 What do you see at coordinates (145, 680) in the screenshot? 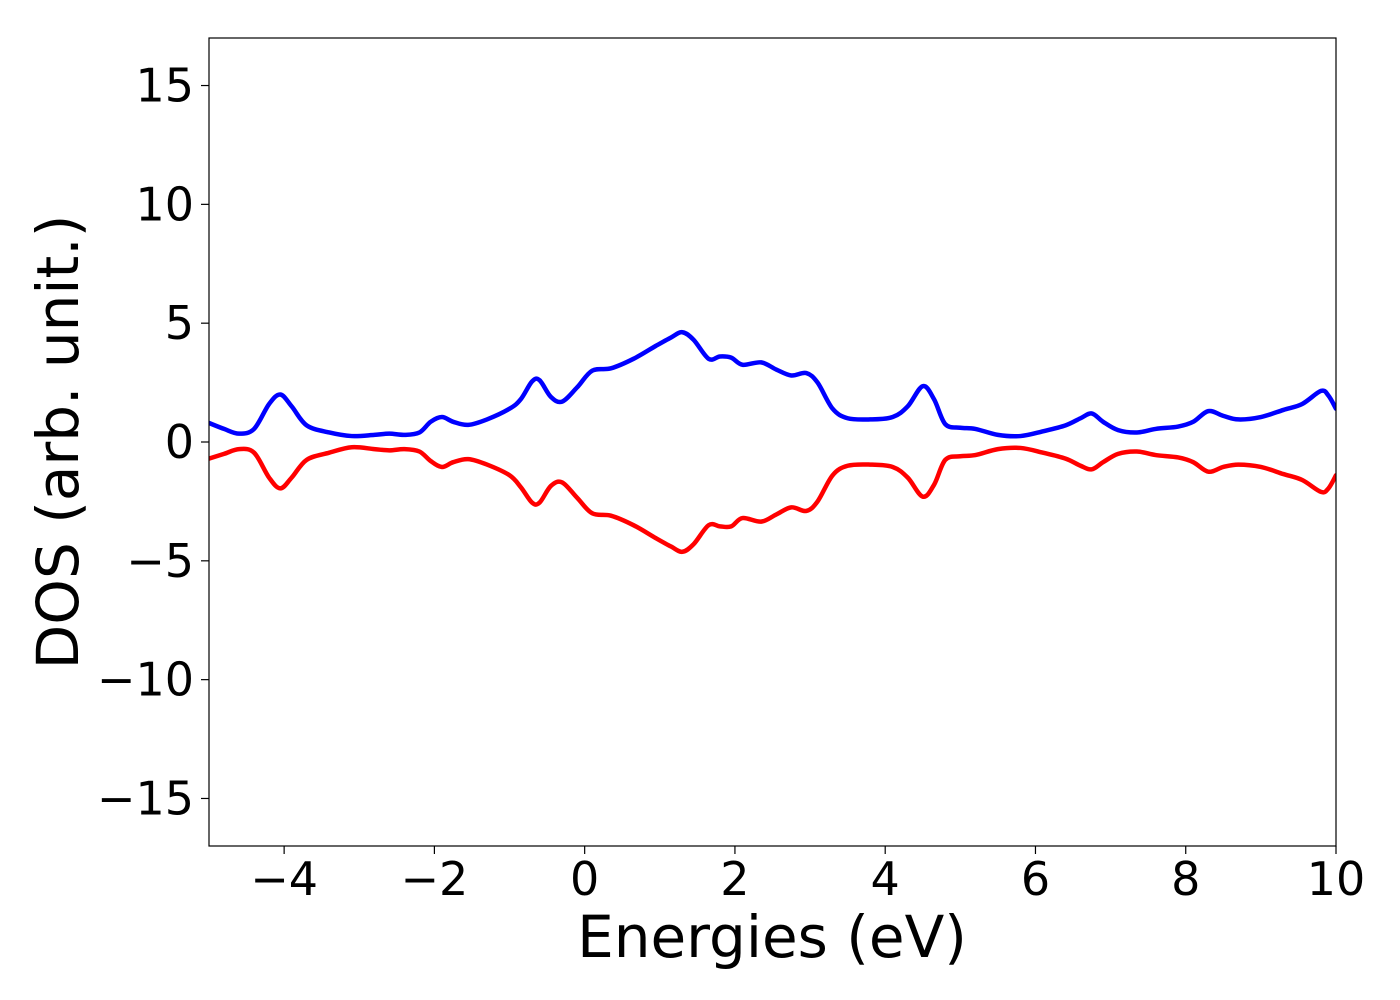
I see `y-tick-label: −10` at bounding box center [145, 680].